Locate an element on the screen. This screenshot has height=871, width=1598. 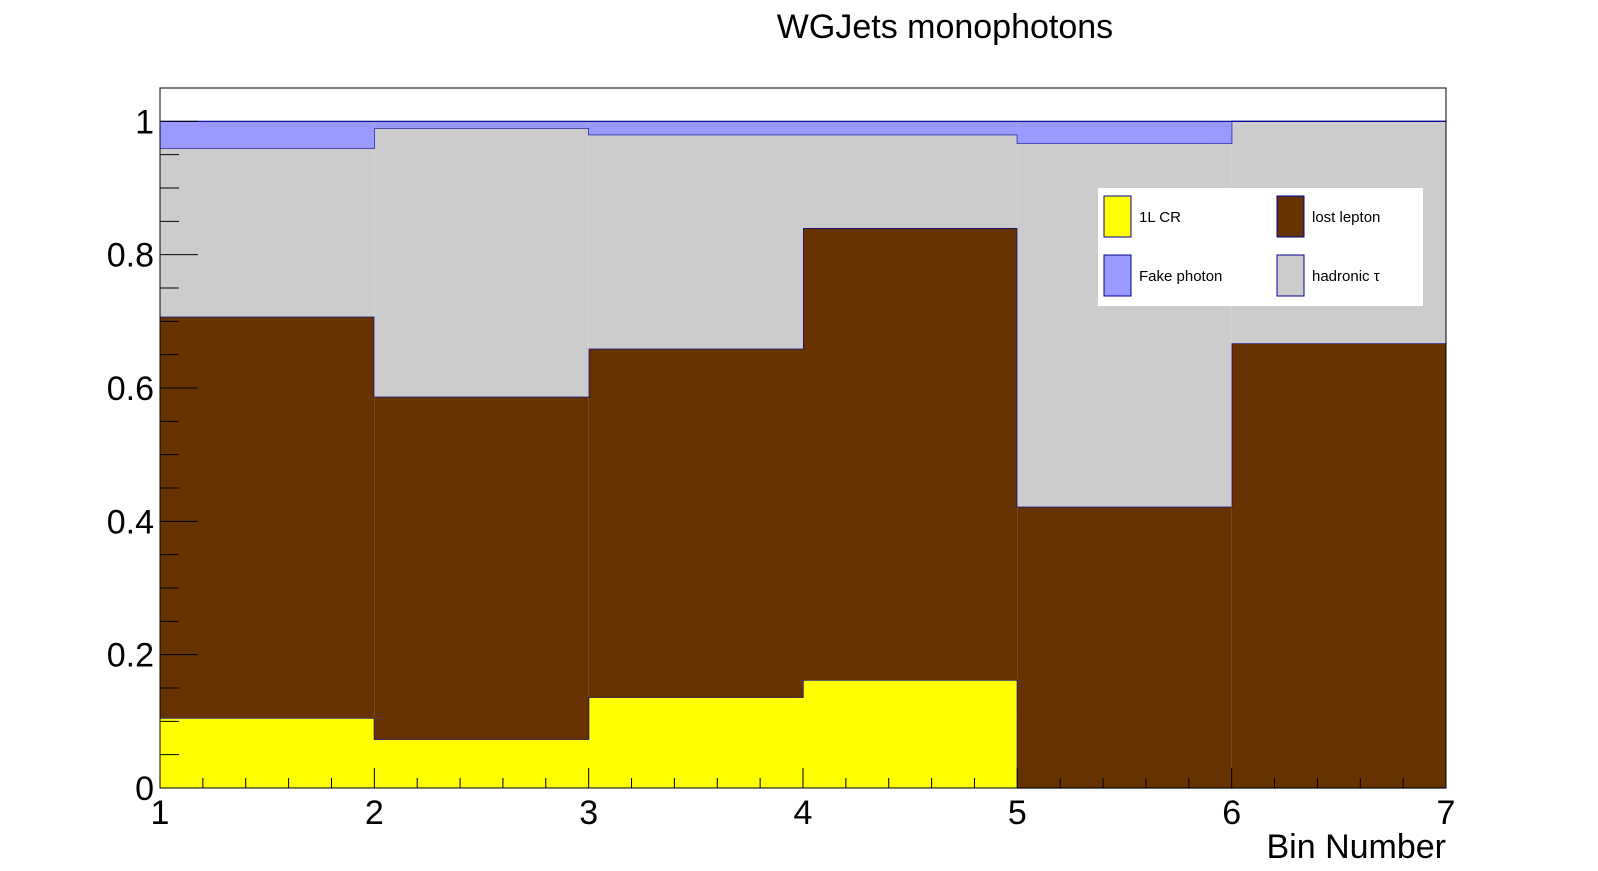
x-axis-title: Bin Number is located at coordinates (1356, 847).